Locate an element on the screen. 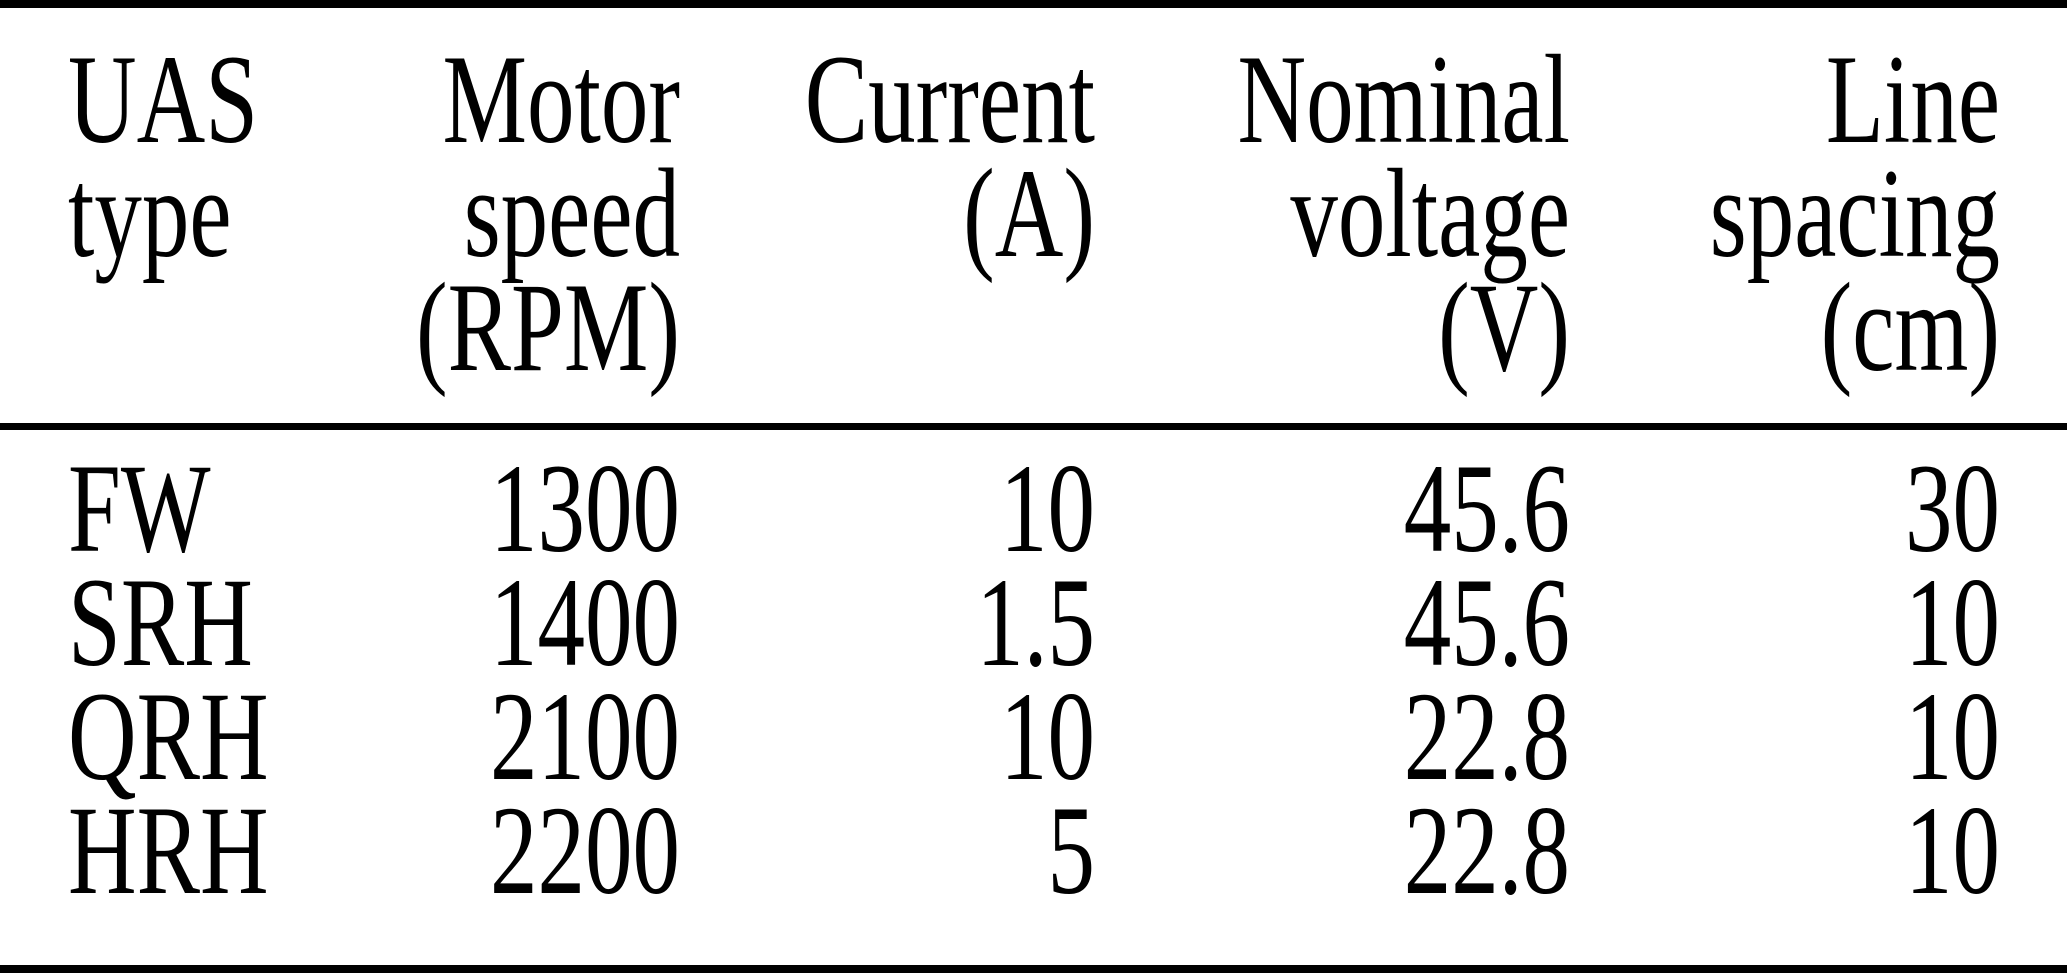  header-label-current: Current (A) is located at coordinates (949, 156).